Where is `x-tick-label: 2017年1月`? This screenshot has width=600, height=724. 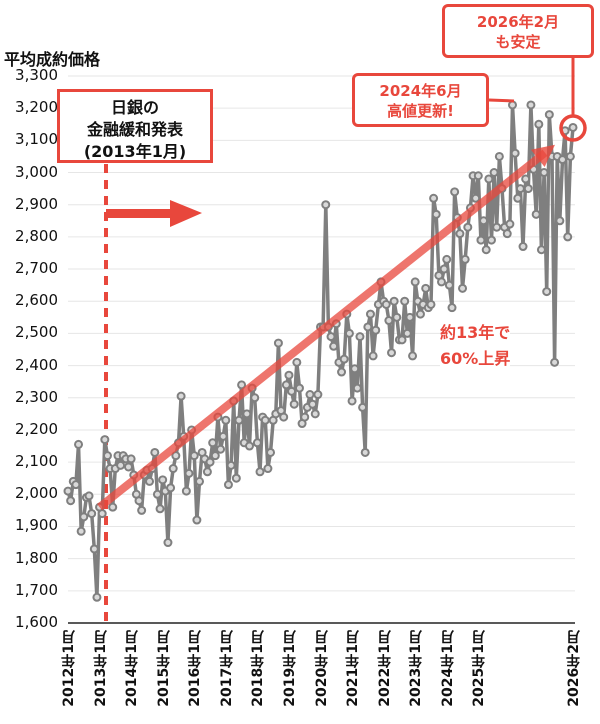 x-tick-label: 2017年1月 is located at coordinates (226, 668).